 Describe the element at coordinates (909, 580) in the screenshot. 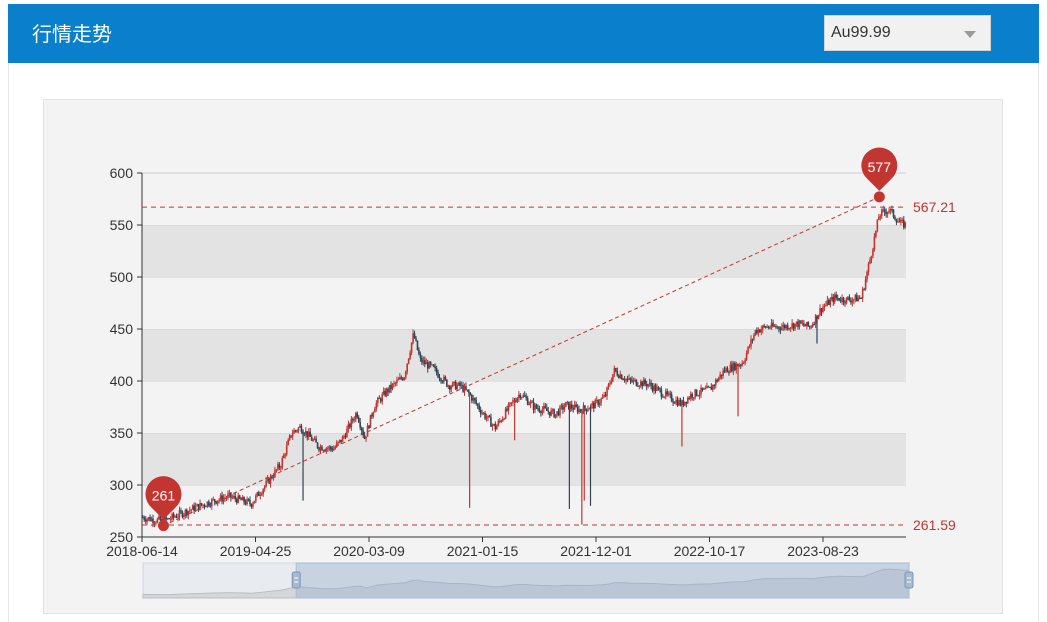

I see `zoom-handle-end` at that location.